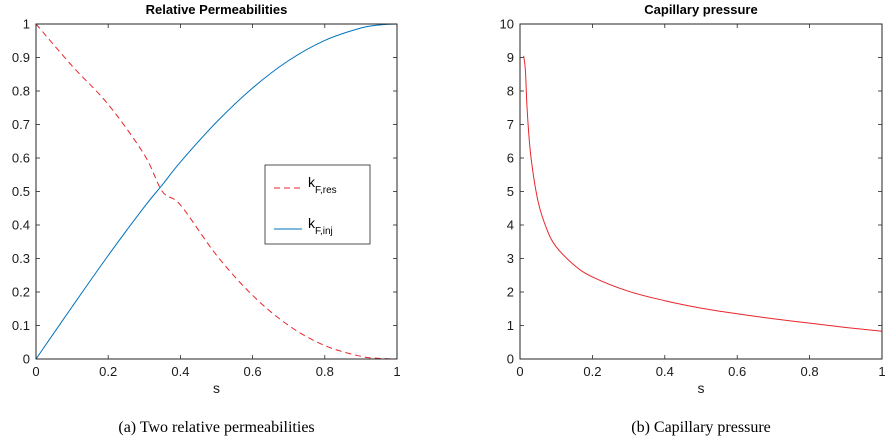 The width and height of the screenshot is (885, 445). I want to click on legend-entry-inj: kF,inj, so click(320, 226).